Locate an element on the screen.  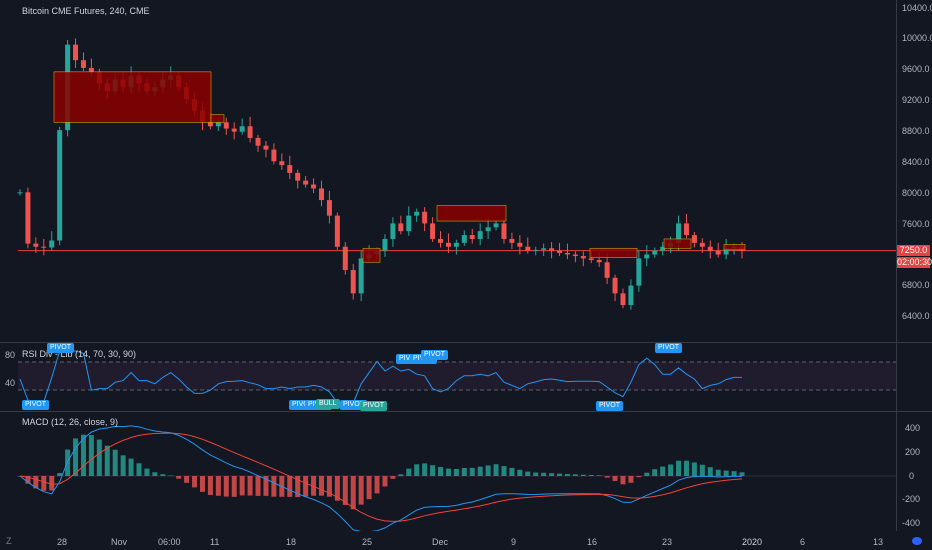
price-tick: 6800.0 is located at coordinates (916, 285).